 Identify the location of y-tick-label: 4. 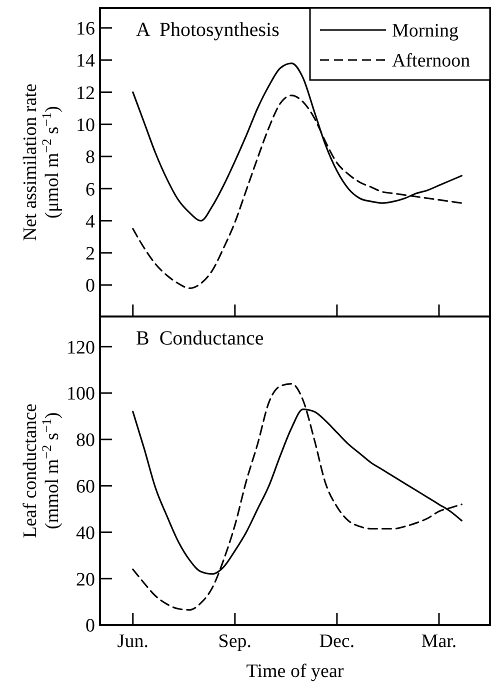
(91, 221).